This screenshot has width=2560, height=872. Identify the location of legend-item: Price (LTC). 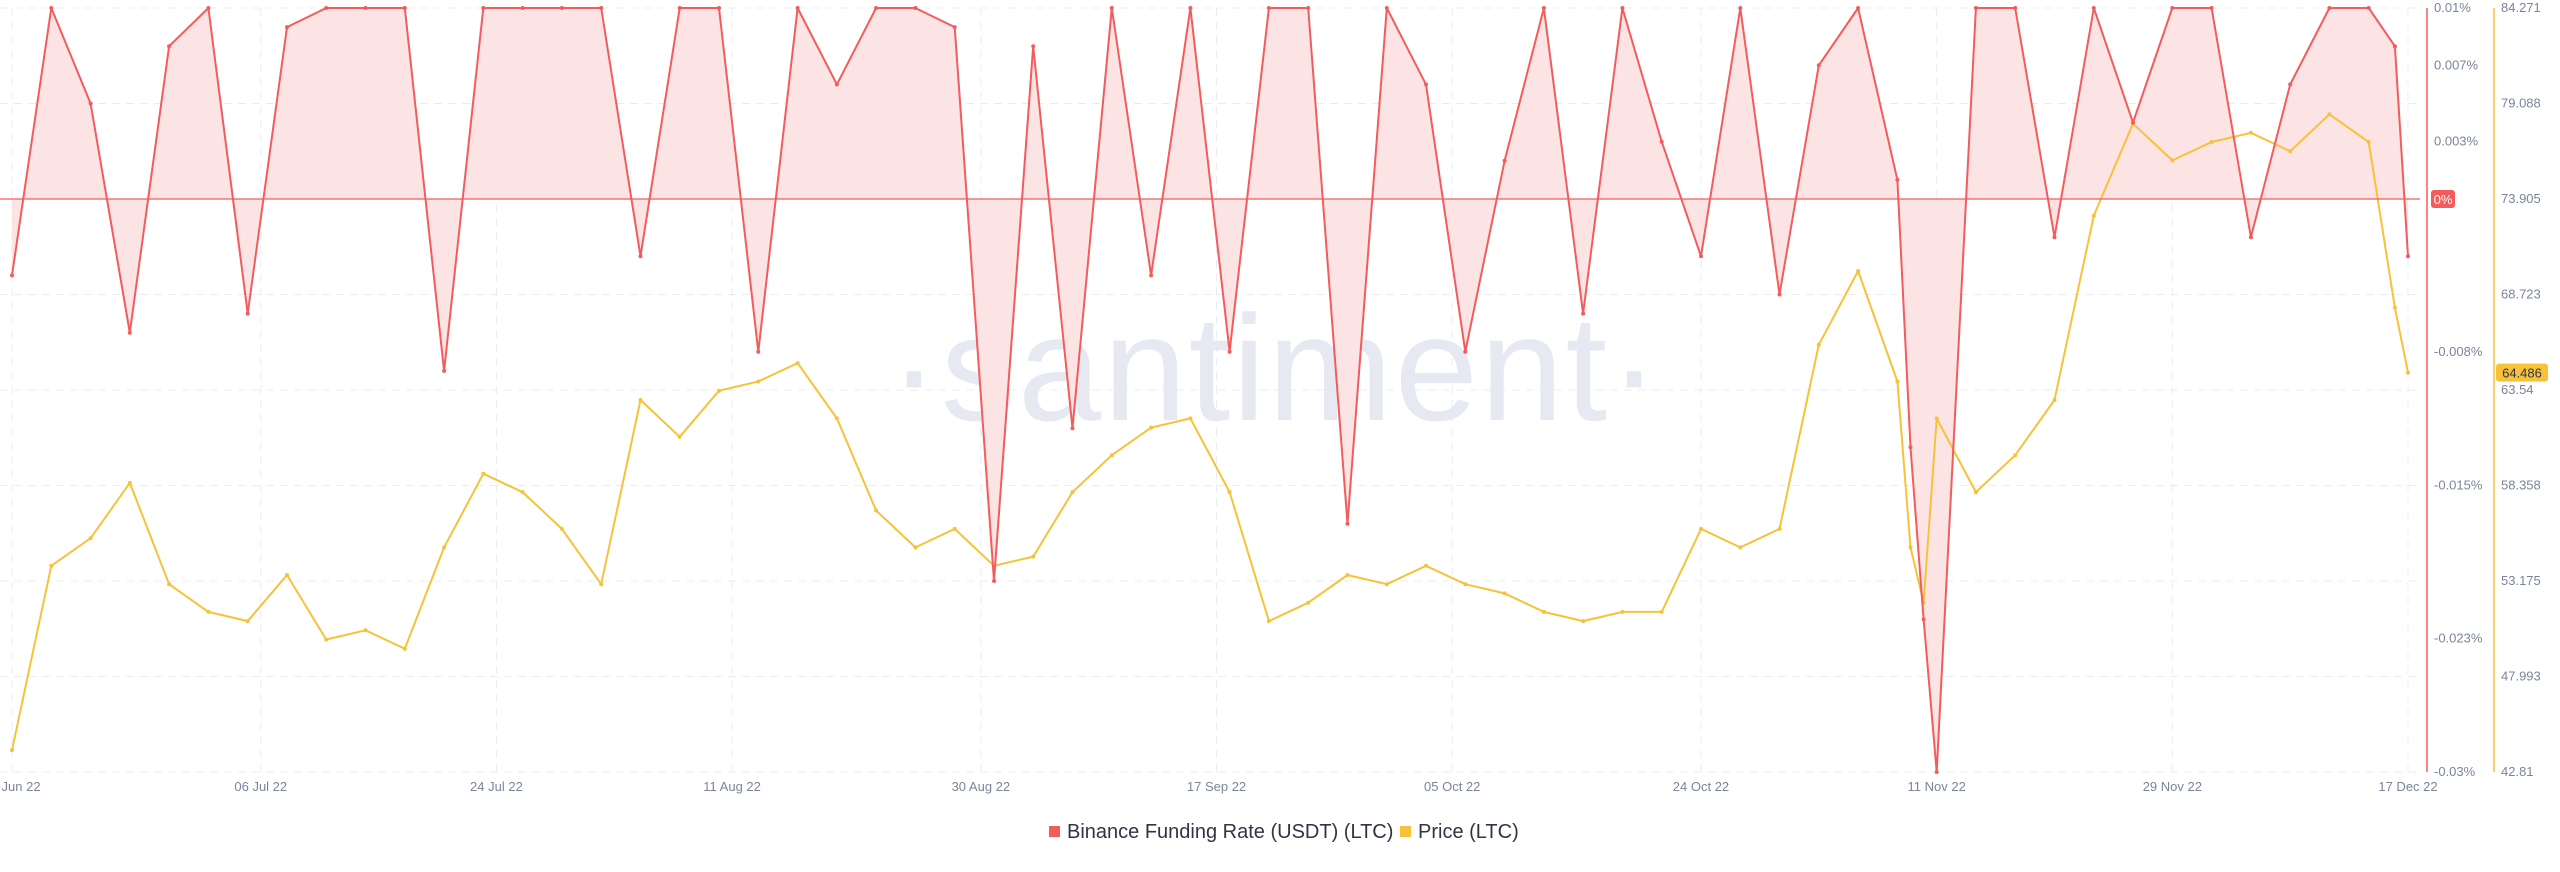
(1459, 832).